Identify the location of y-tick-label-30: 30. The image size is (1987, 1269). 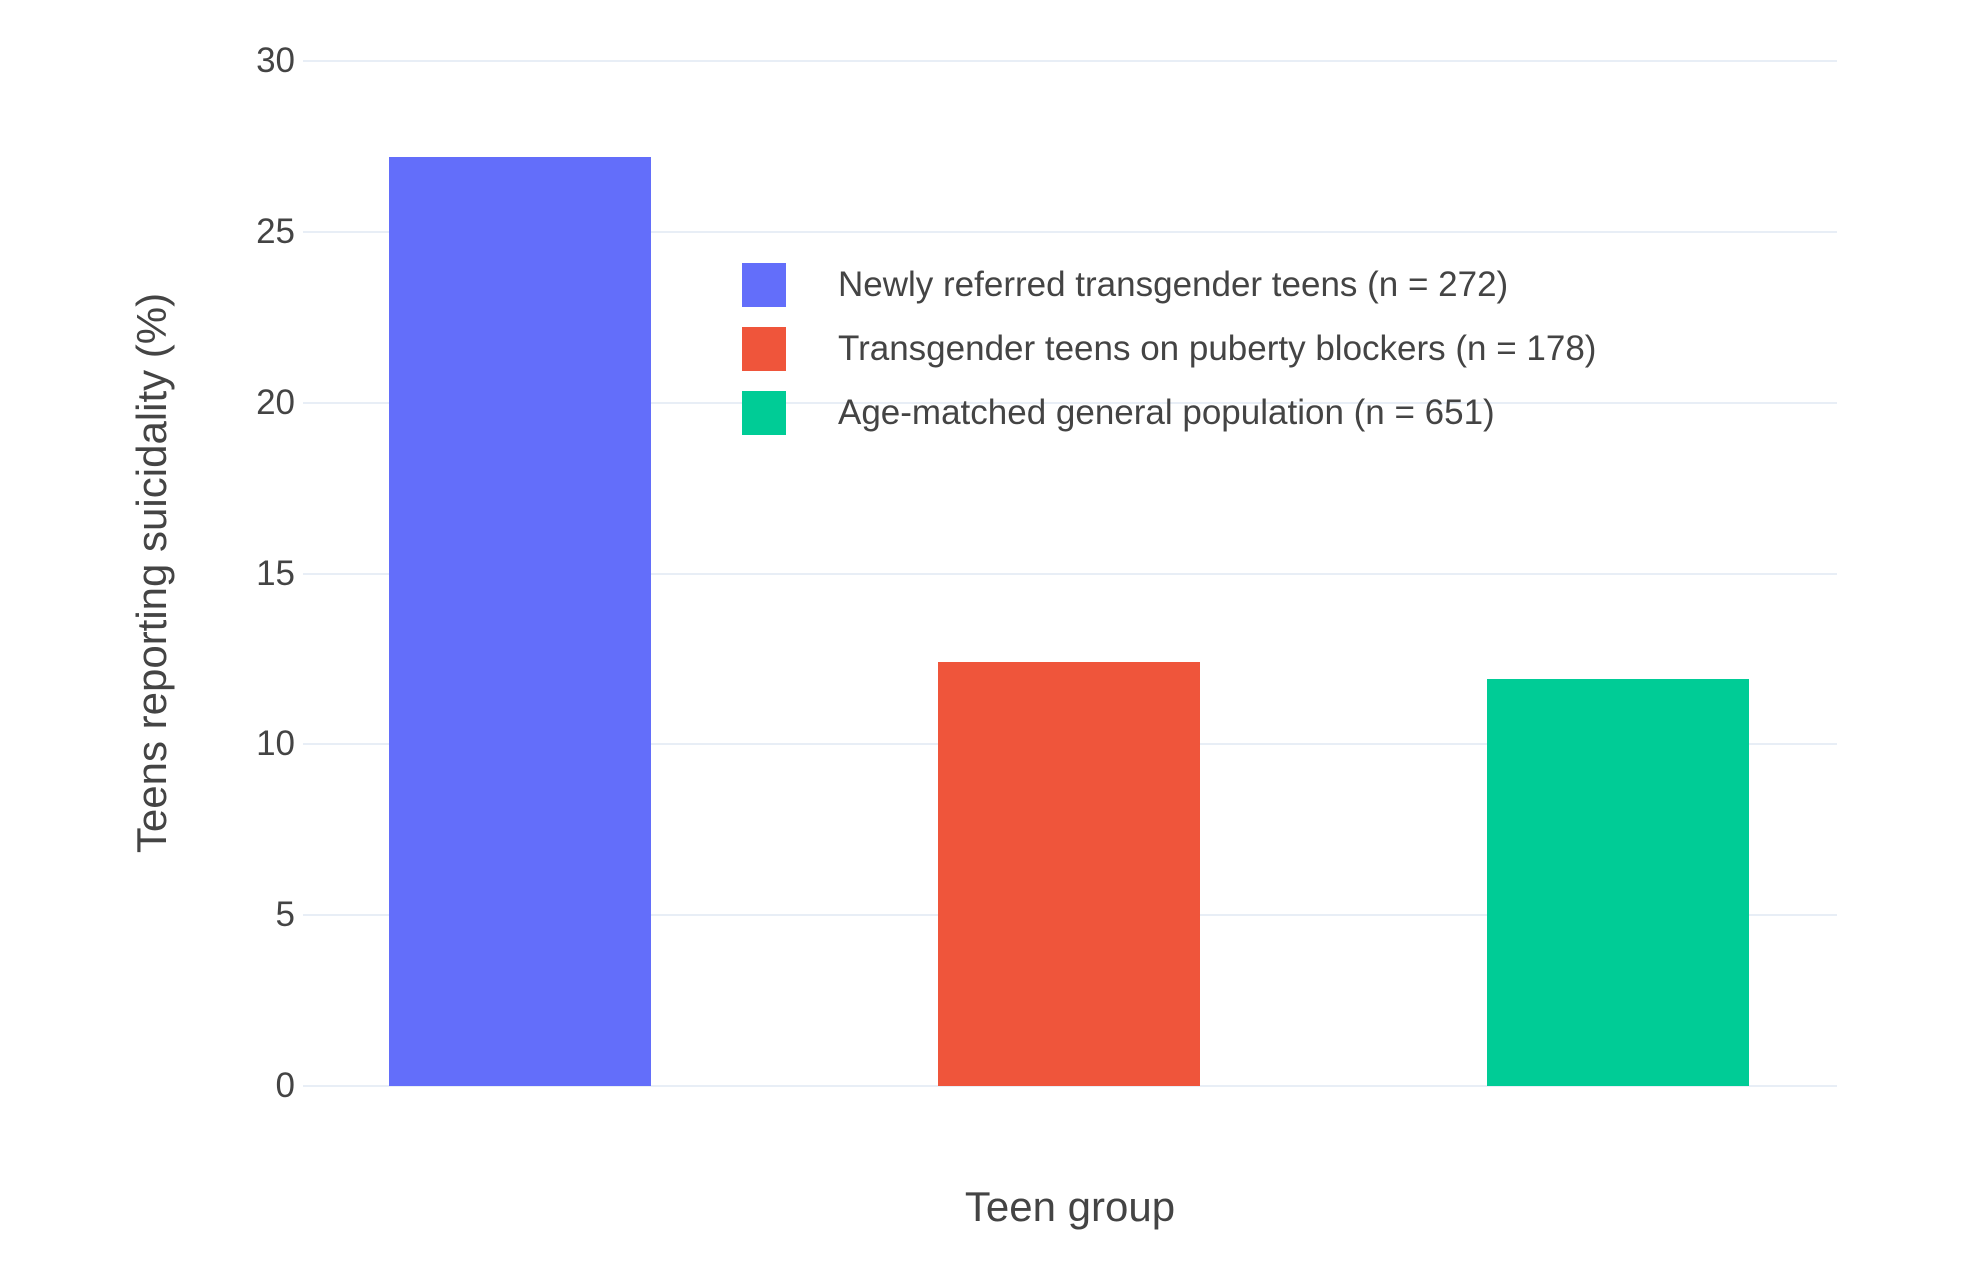
(275, 60).